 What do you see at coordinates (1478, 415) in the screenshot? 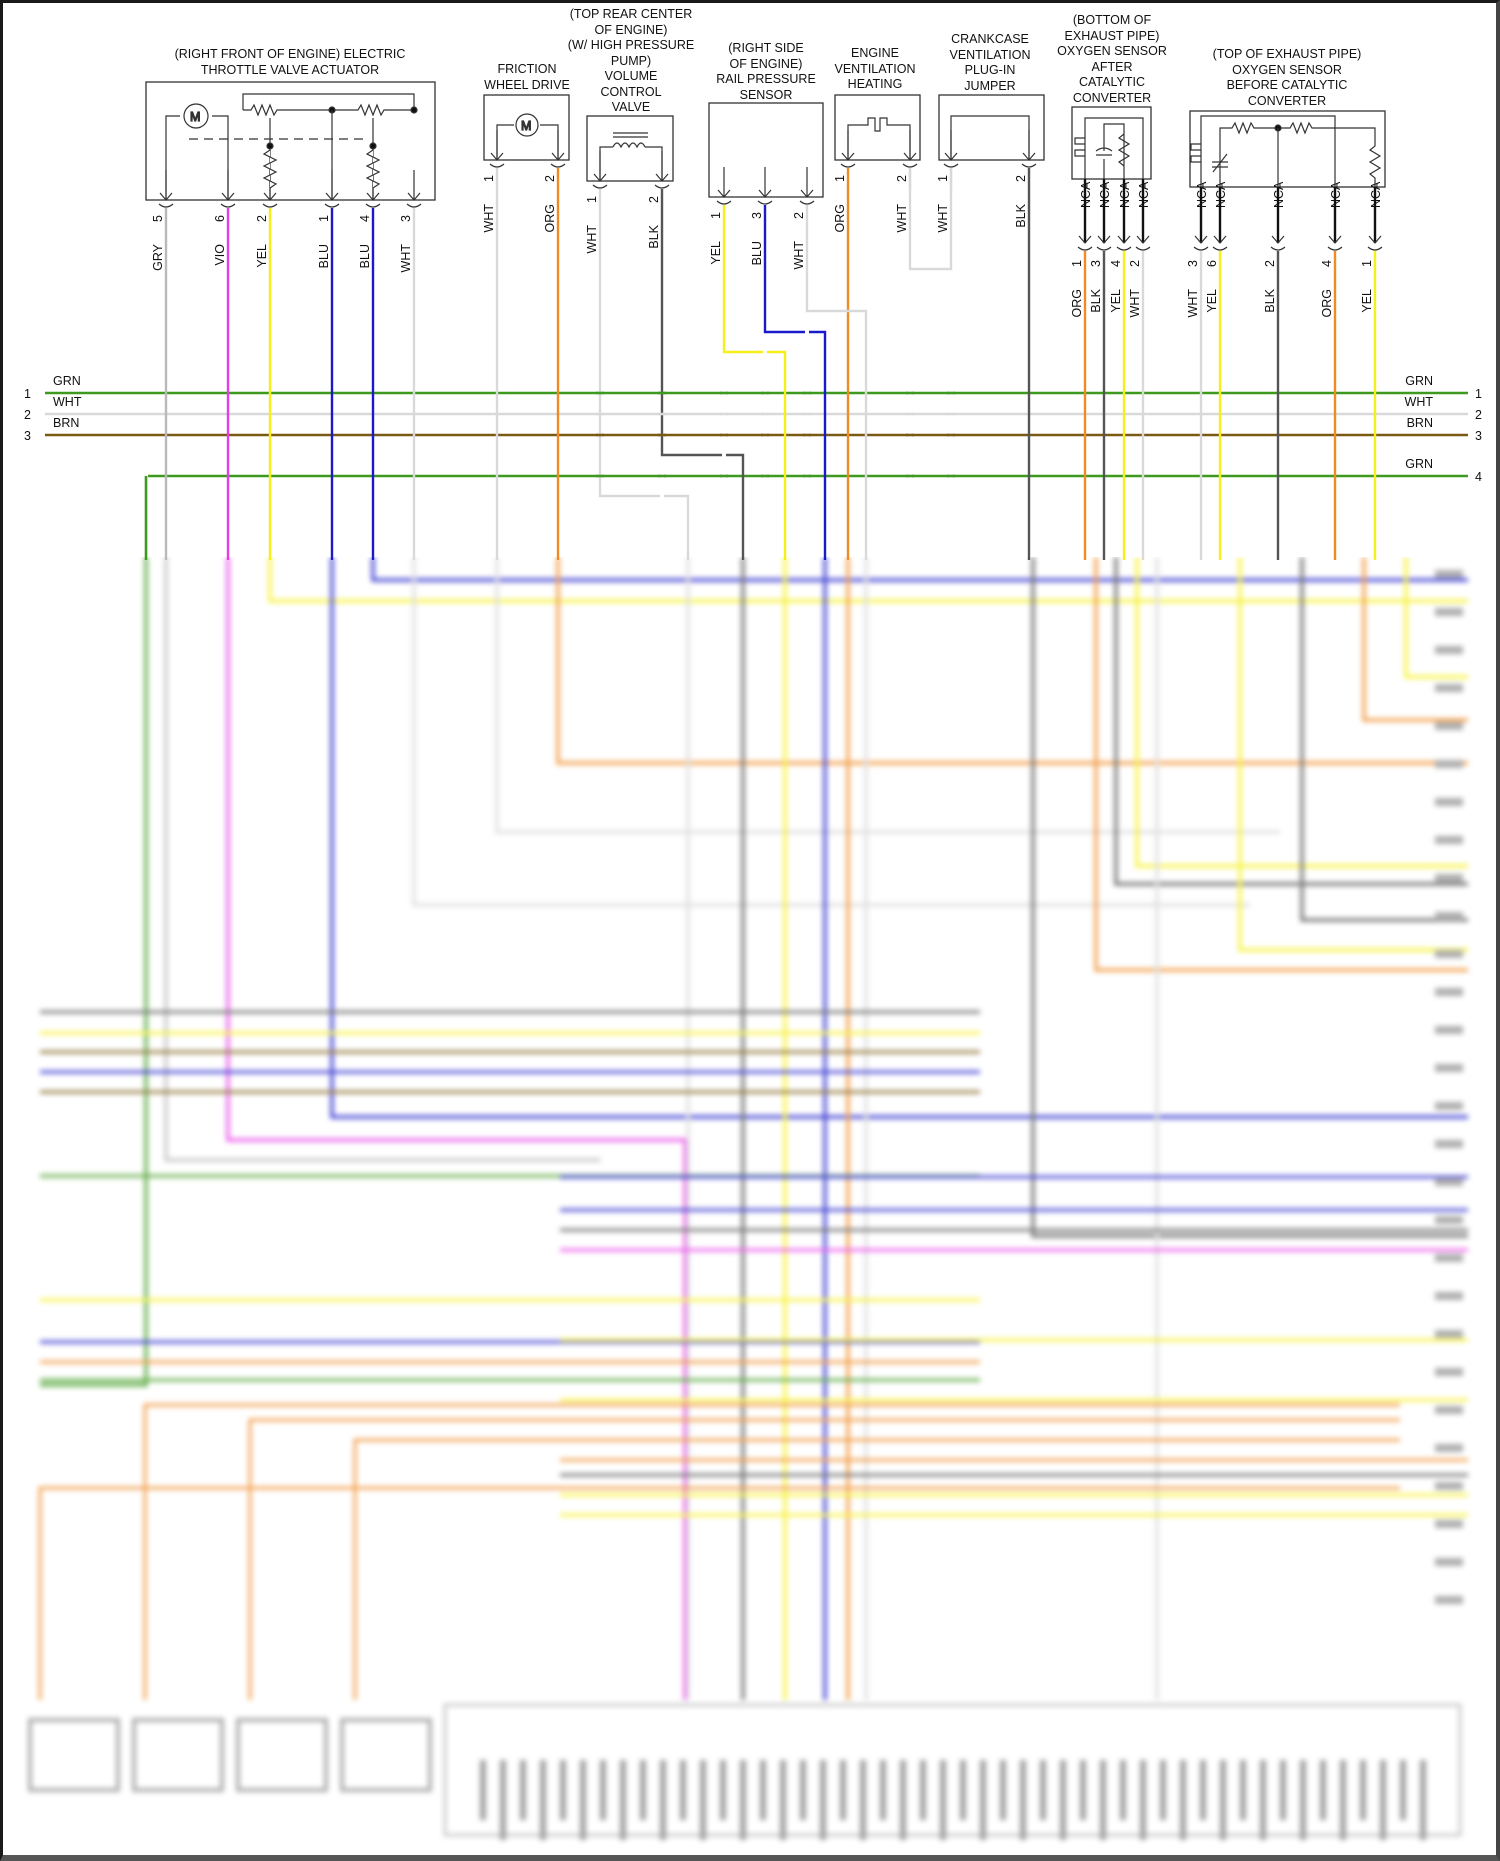
I see `bus-line-number-right: 2` at bounding box center [1478, 415].